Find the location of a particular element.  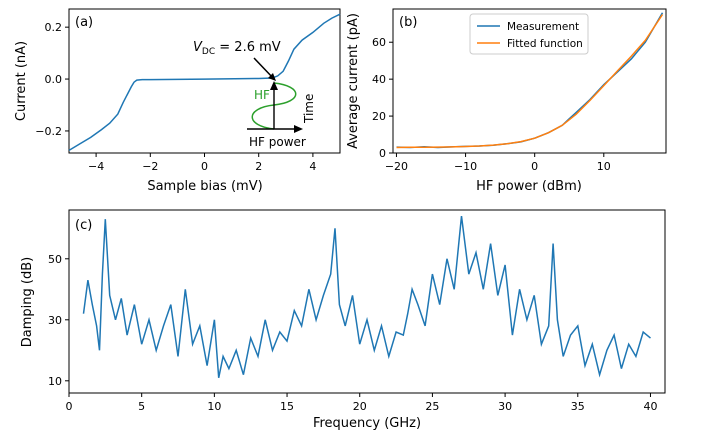

panel-c-label: (c) is located at coordinates (83, 225).